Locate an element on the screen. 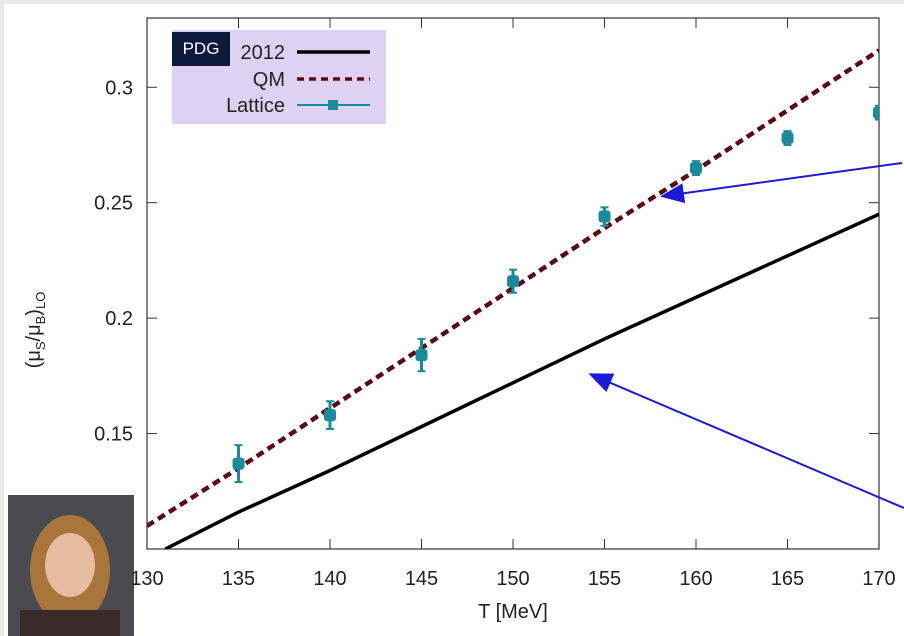 The image size is (904, 636). x-tick-label: 135 is located at coordinates (238, 579).